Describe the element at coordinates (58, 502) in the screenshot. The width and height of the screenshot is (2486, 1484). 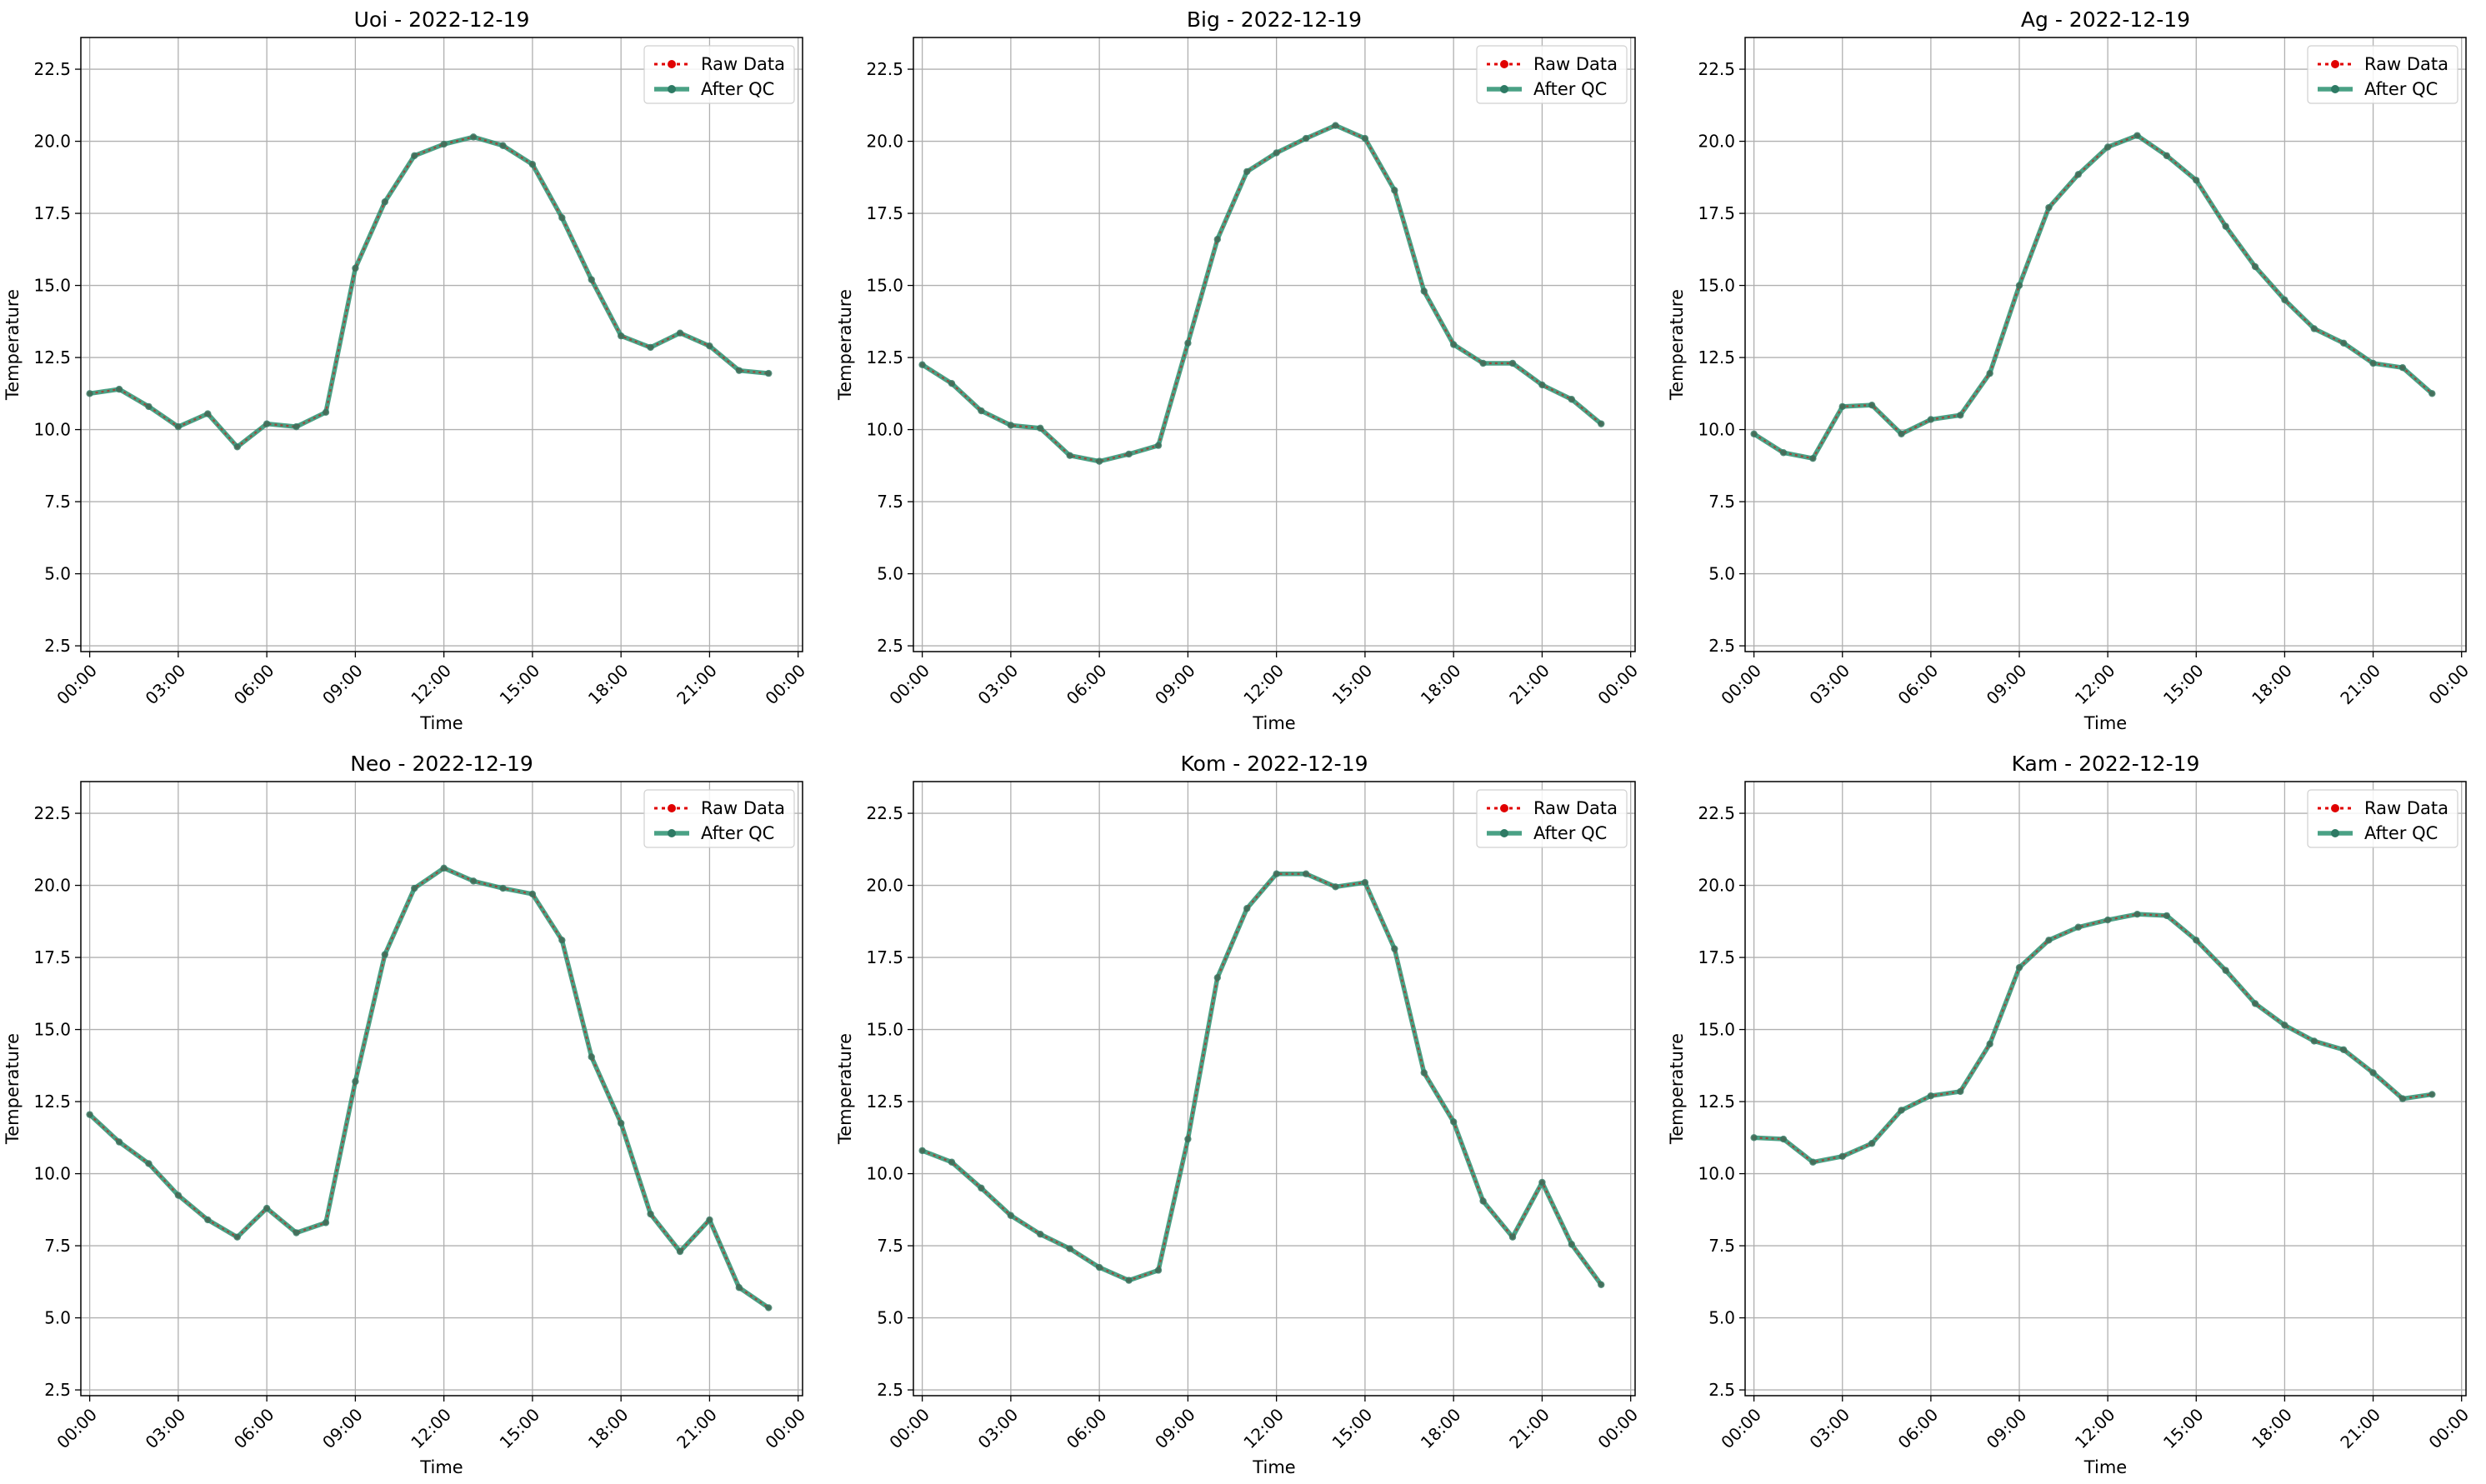
I see `y-tick-label: 7.5` at that location.